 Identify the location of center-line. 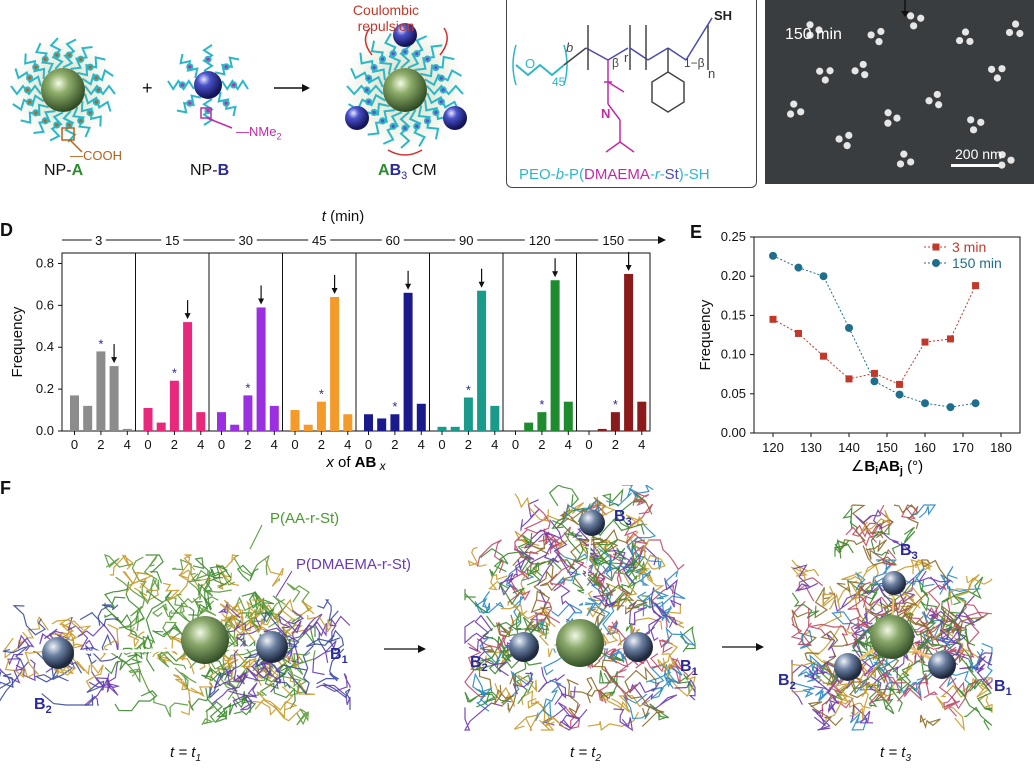
(169, 650).